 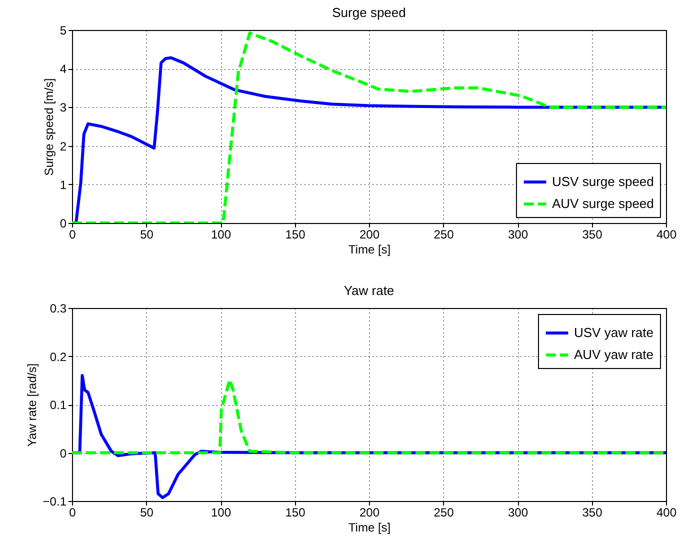 What do you see at coordinates (49, 127) in the screenshot?
I see `y-axis-title: Surge speed [m/s]` at bounding box center [49, 127].